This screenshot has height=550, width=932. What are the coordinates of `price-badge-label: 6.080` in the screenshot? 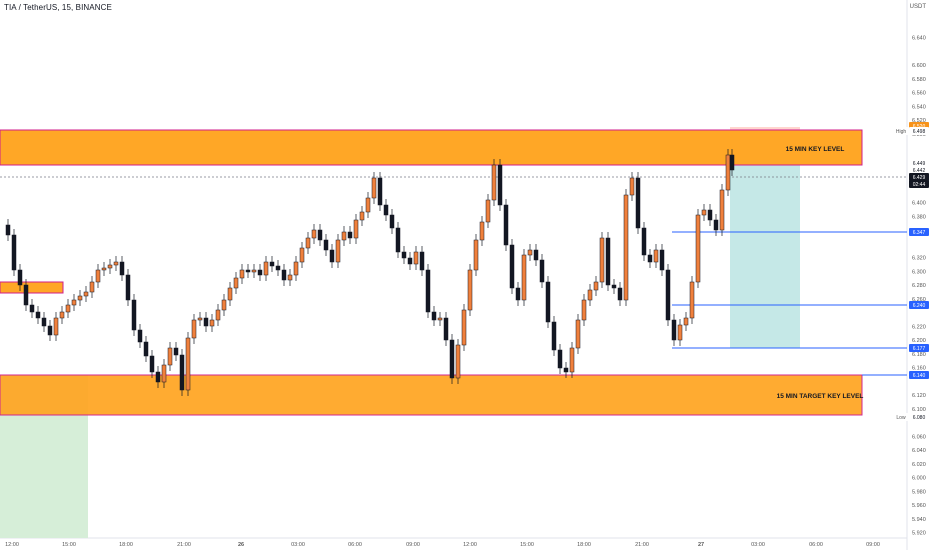 It's located at (919, 418).